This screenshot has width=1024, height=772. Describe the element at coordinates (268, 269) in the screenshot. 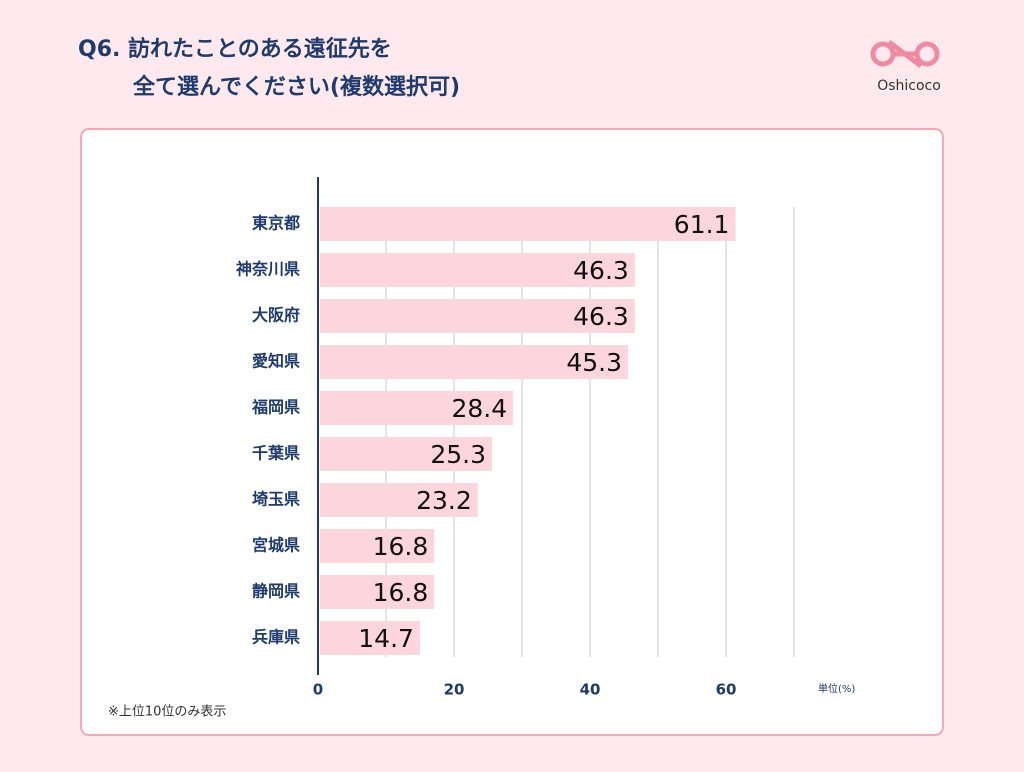

I see `y-tick-label: 神奈川県` at that location.